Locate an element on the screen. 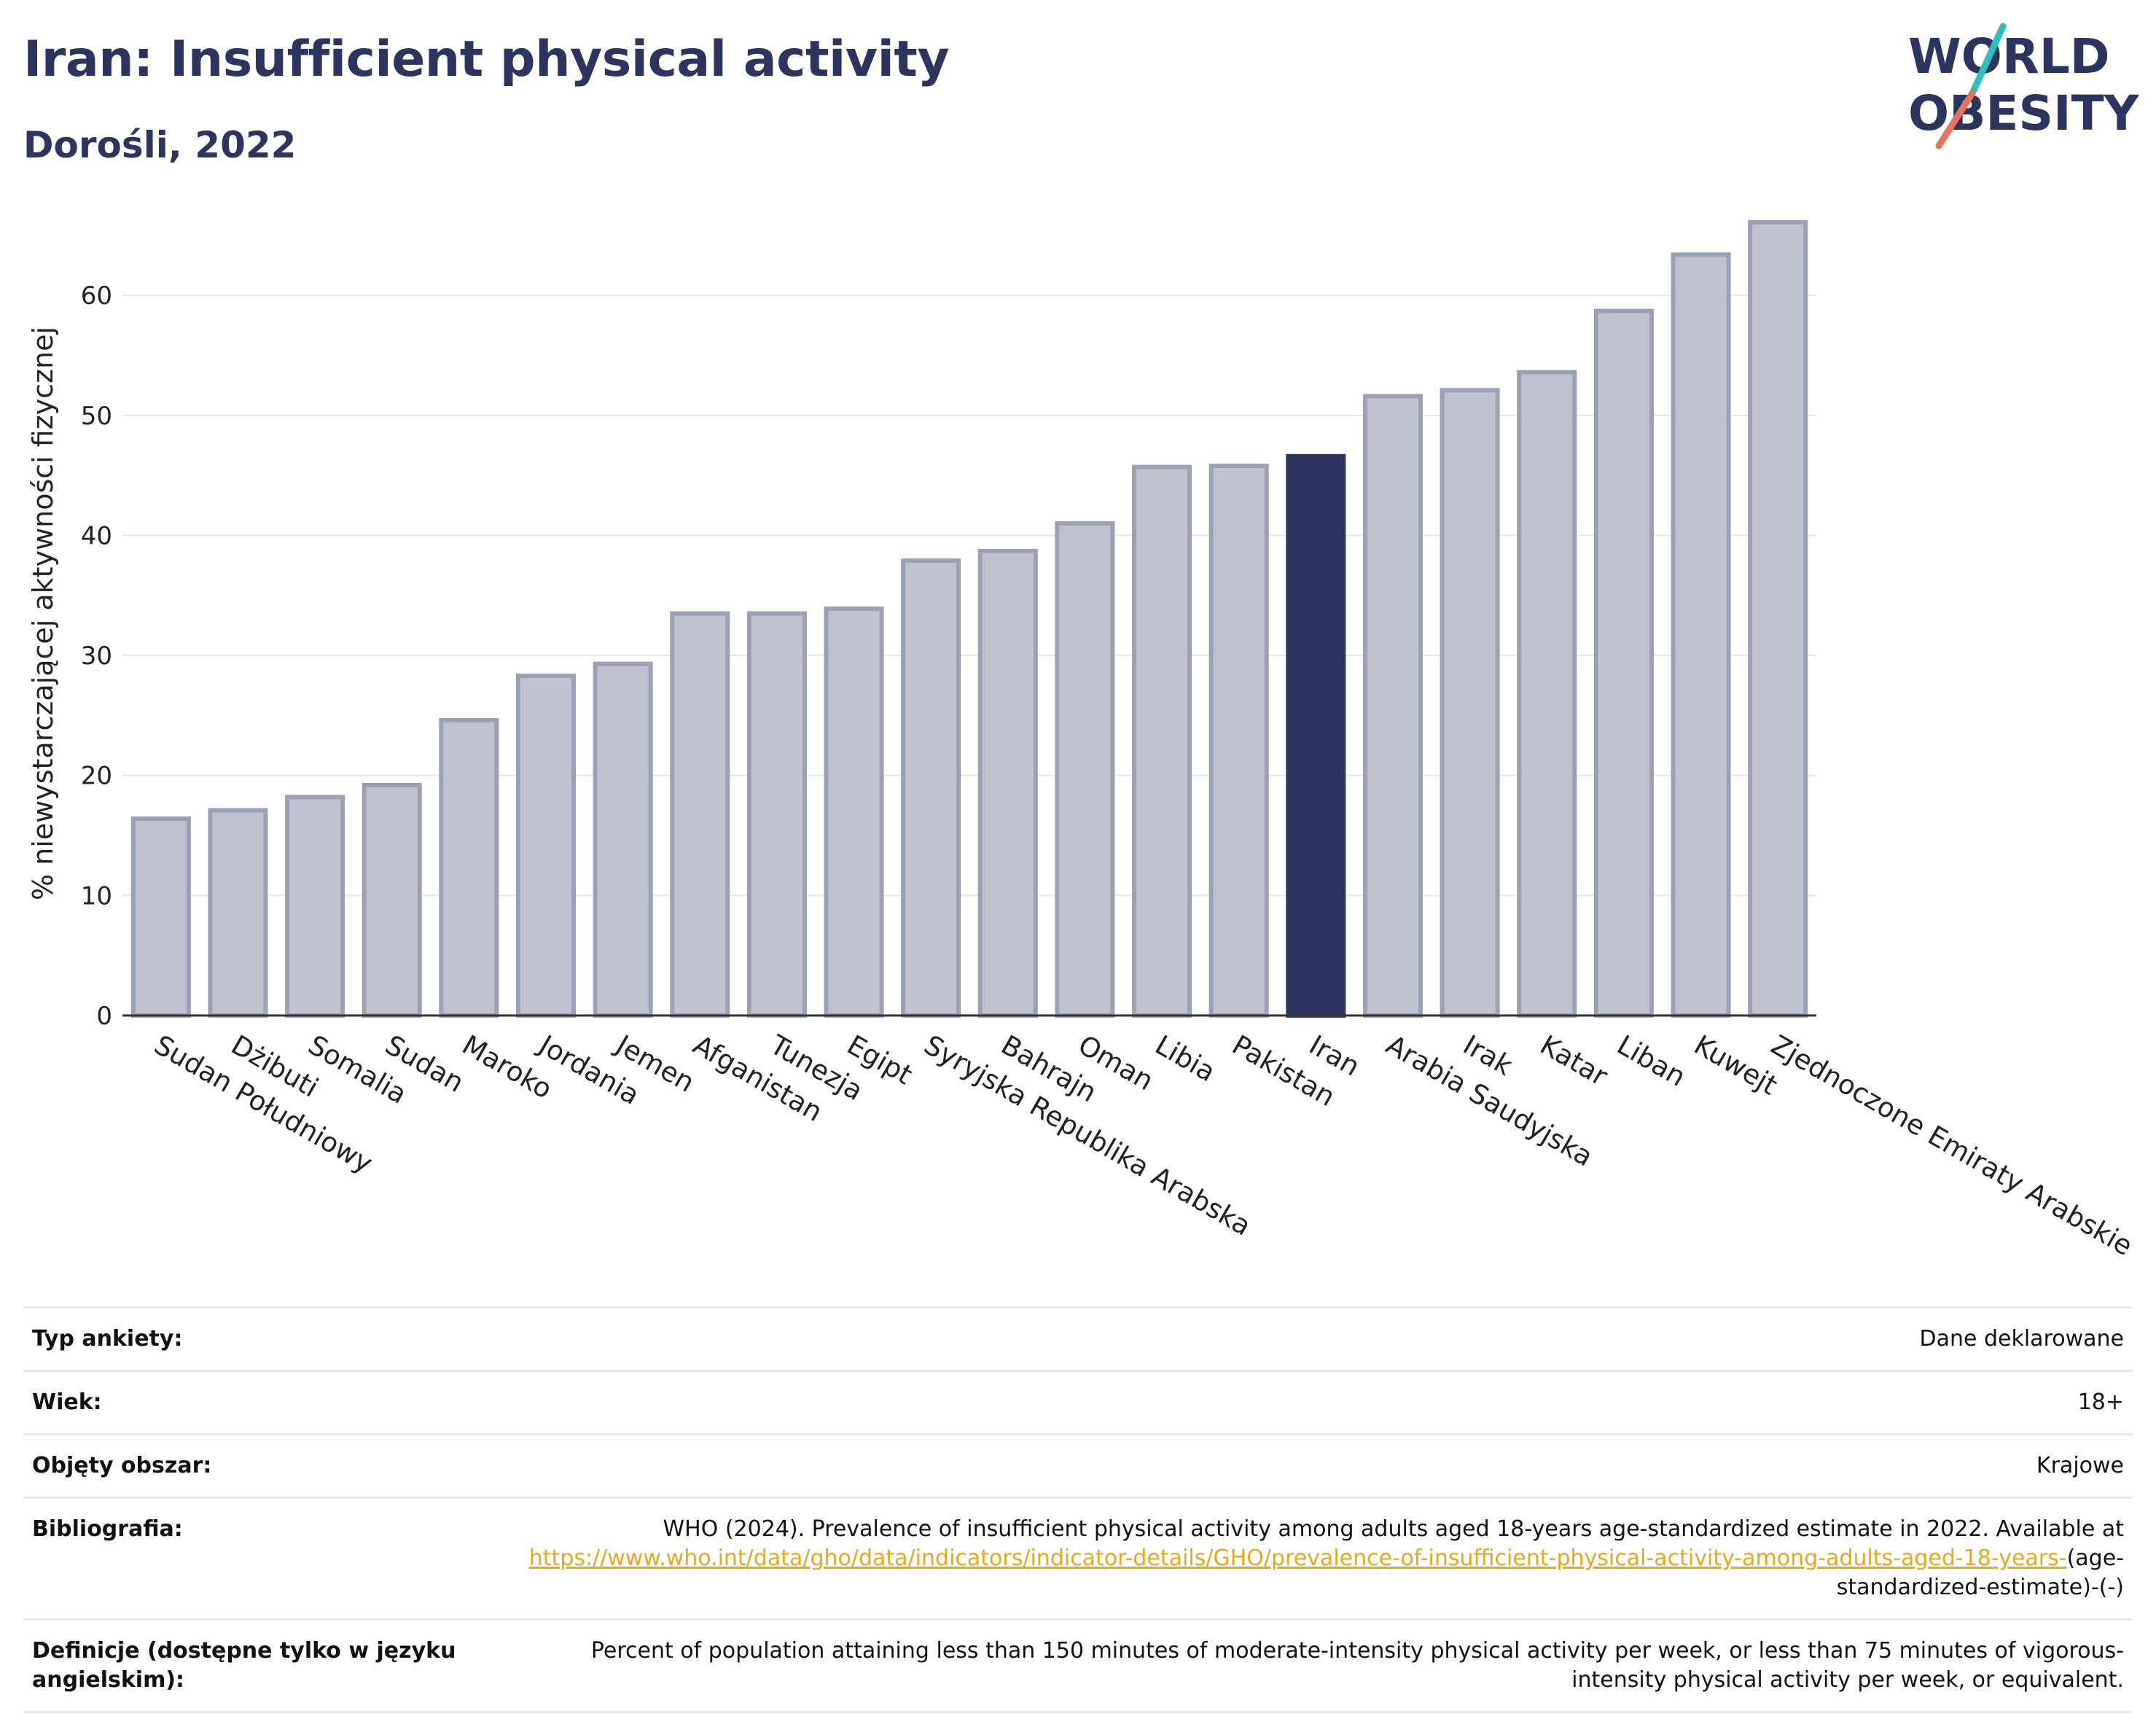 The image size is (2156, 1735). info-value: Dane deklarowane is located at coordinates (2022, 1339).